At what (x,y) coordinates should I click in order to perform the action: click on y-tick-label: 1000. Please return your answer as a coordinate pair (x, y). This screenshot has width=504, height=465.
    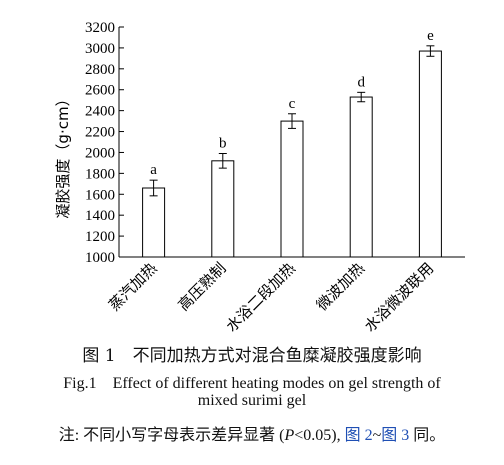
    Looking at the image, I should click on (100, 258).